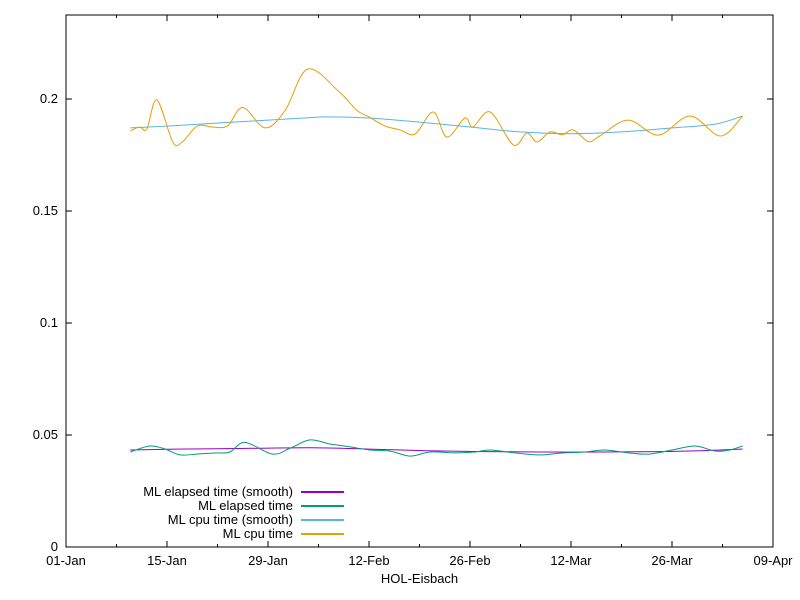  I want to click on legend-label: ML cpu time (smooth), so click(230, 519).